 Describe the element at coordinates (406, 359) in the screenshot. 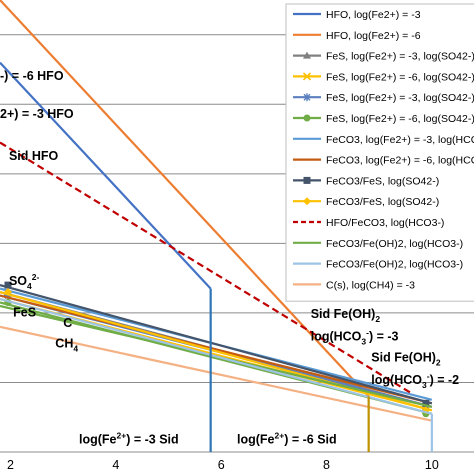

I see `annotation-9: Sid Fe(OH)2` at that location.